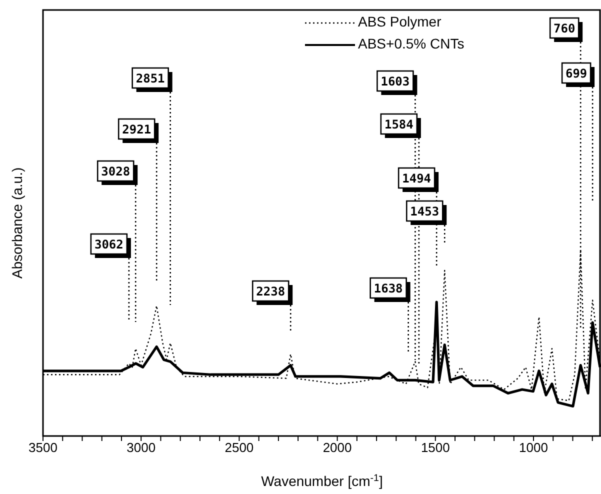 Image resolution: width=601 pixels, height=494 pixels. What do you see at coordinates (115, 171) in the screenshot?
I see `ref-line-label: 3028` at bounding box center [115, 171].